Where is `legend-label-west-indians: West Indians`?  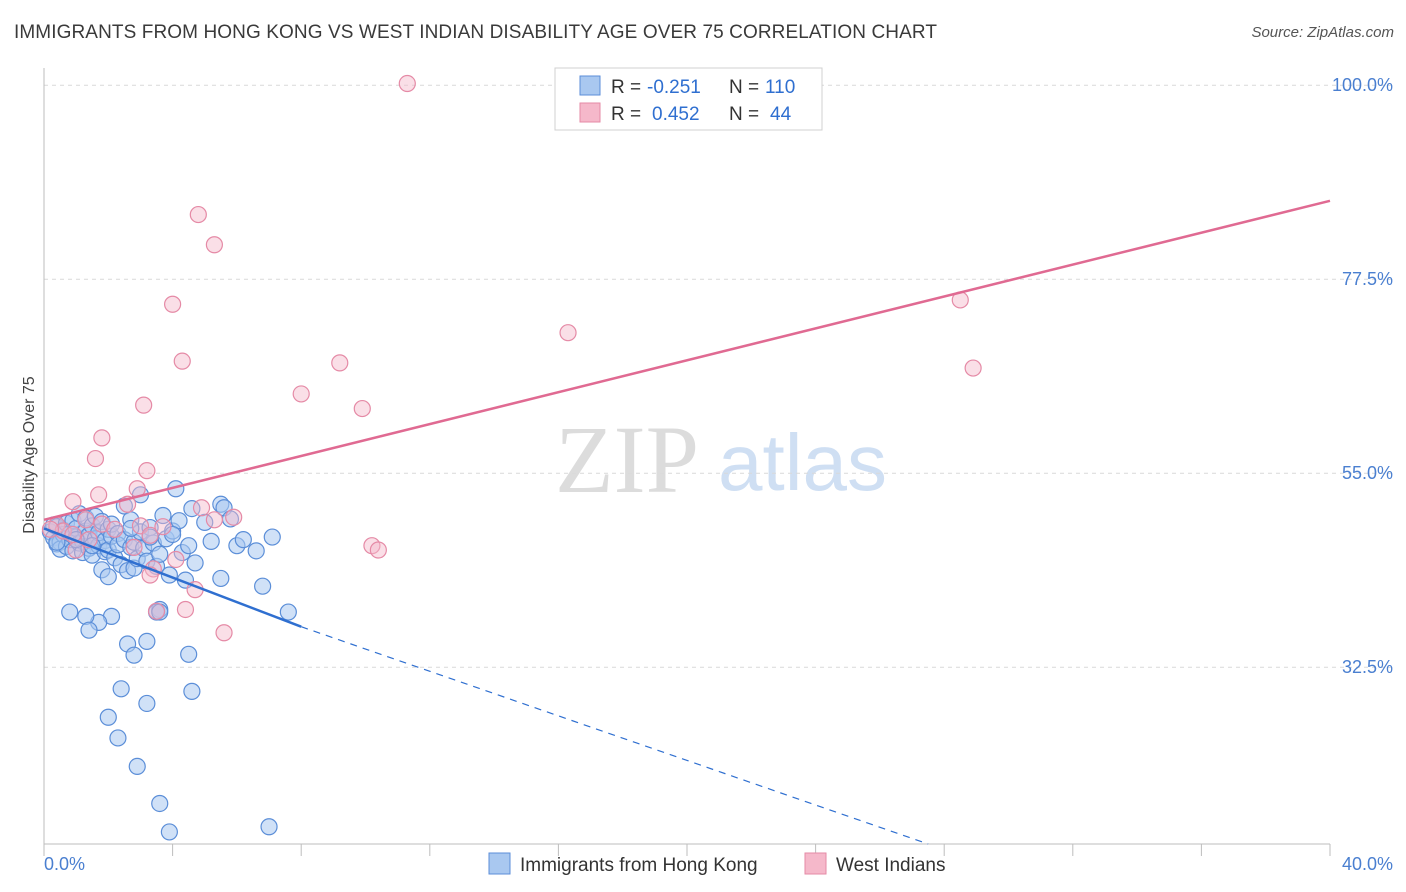
legend-label-west-indians: West Indians is located at coordinates (890, 865).